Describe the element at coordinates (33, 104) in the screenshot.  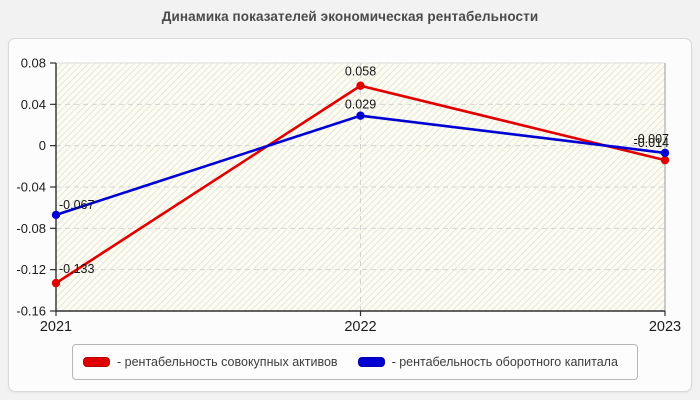
I see `y-tick-label: 0.04` at that location.